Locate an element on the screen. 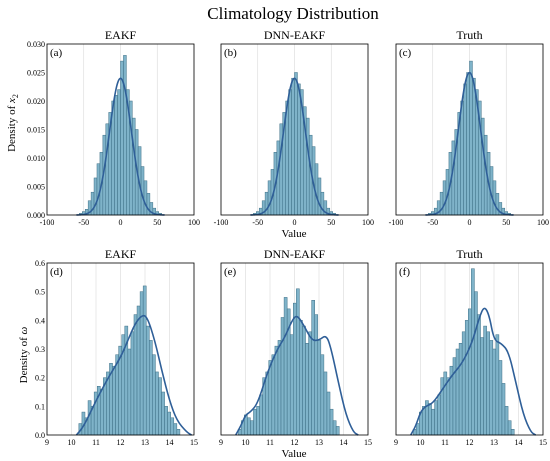 This screenshot has width=550, height=461. y-tick-label: 0.020 is located at coordinates (36, 101).